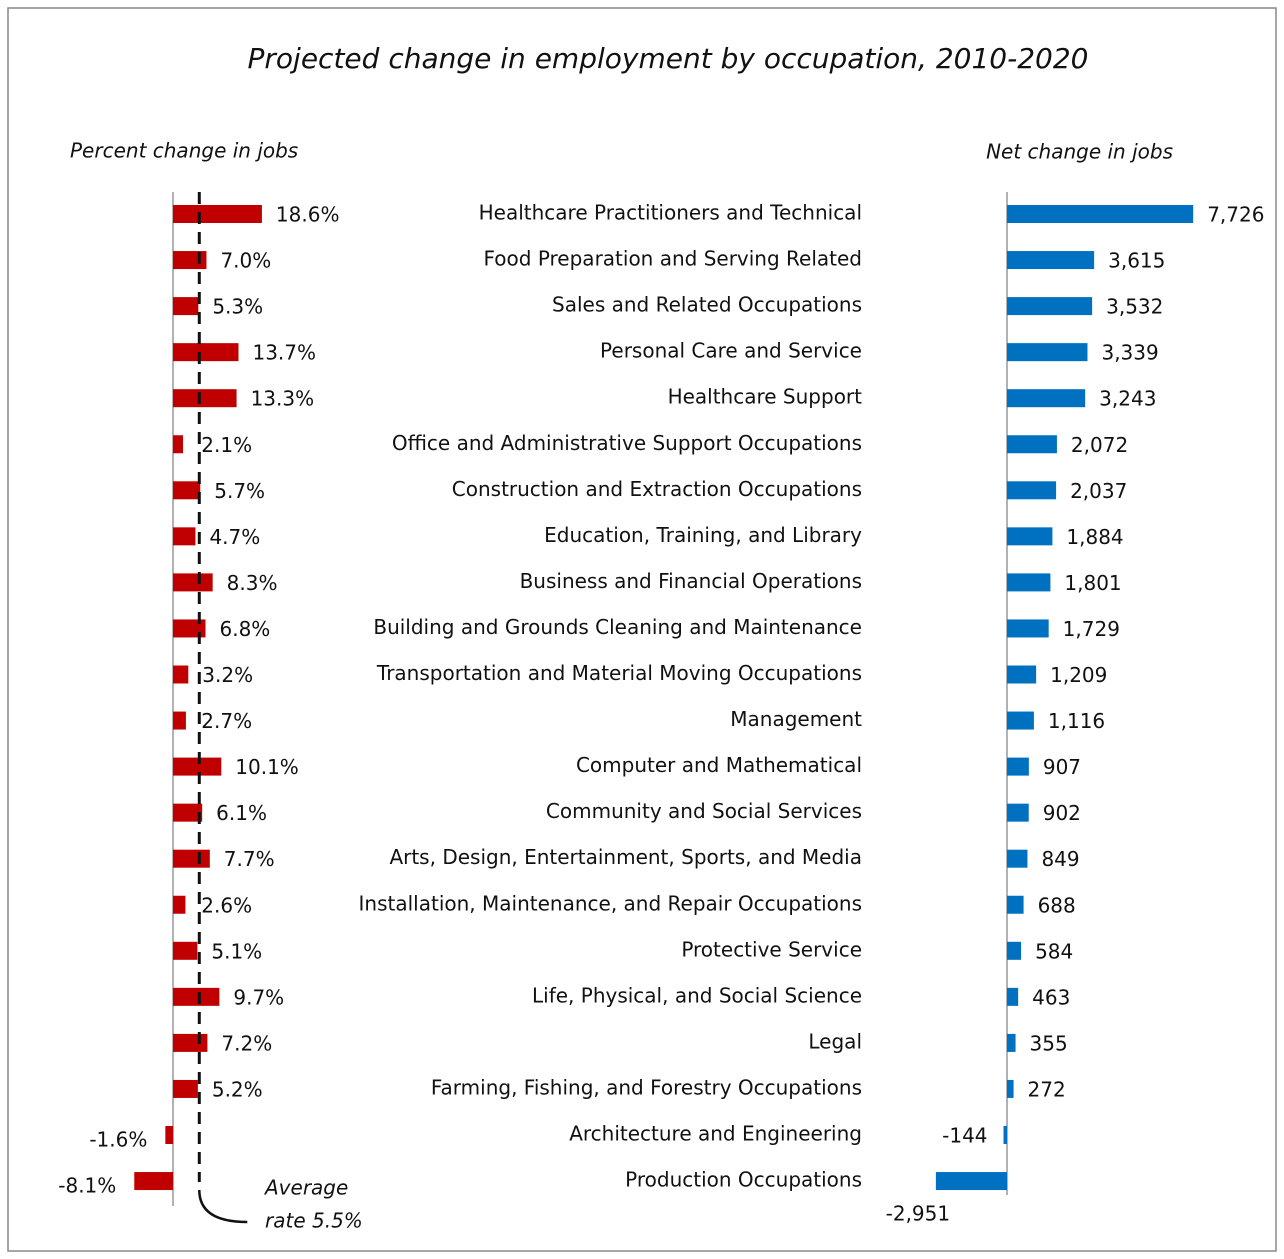 The height and width of the screenshot is (1259, 1284). Describe the element at coordinates (697, 995) in the screenshot. I see `category-label: Life, Physical, and Social Science` at that location.